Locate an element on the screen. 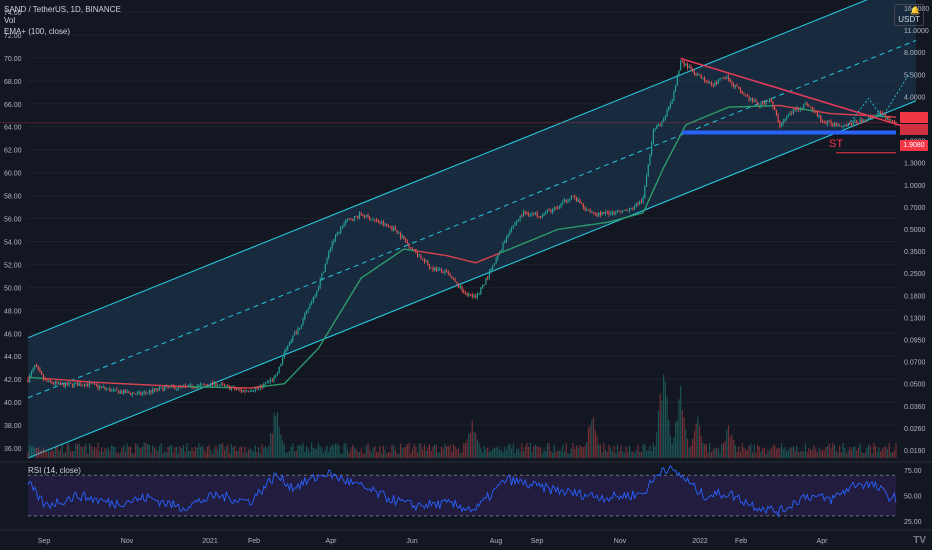  right-tick-label: 11.0000 is located at coordinates (916, 31).